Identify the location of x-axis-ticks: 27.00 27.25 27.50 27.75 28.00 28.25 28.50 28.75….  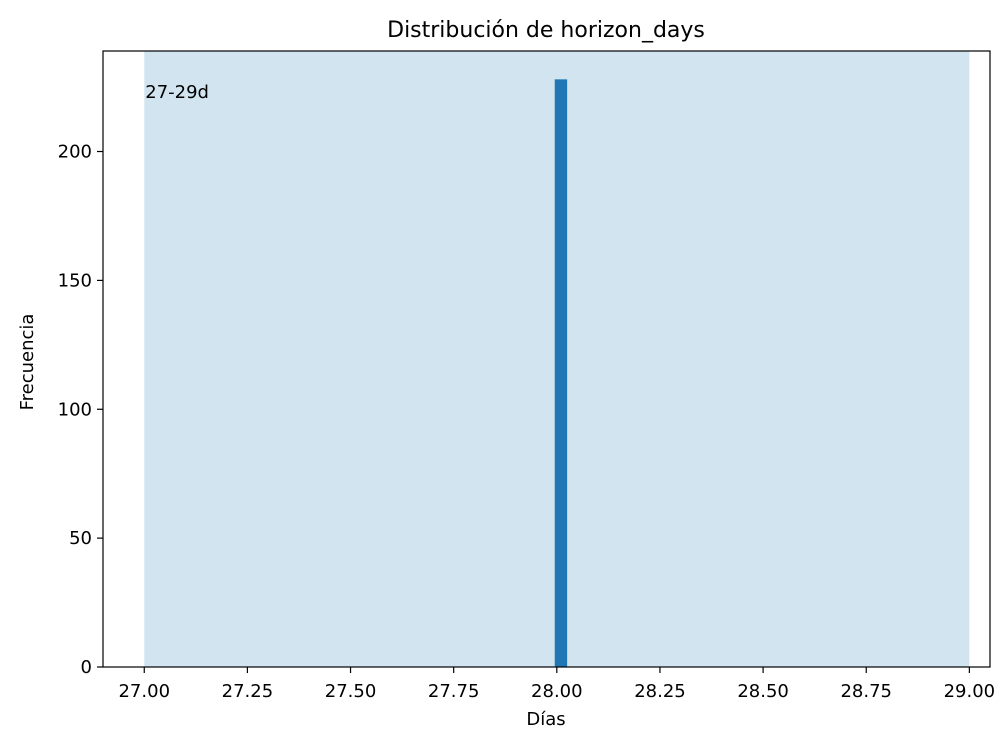
(556, 684).